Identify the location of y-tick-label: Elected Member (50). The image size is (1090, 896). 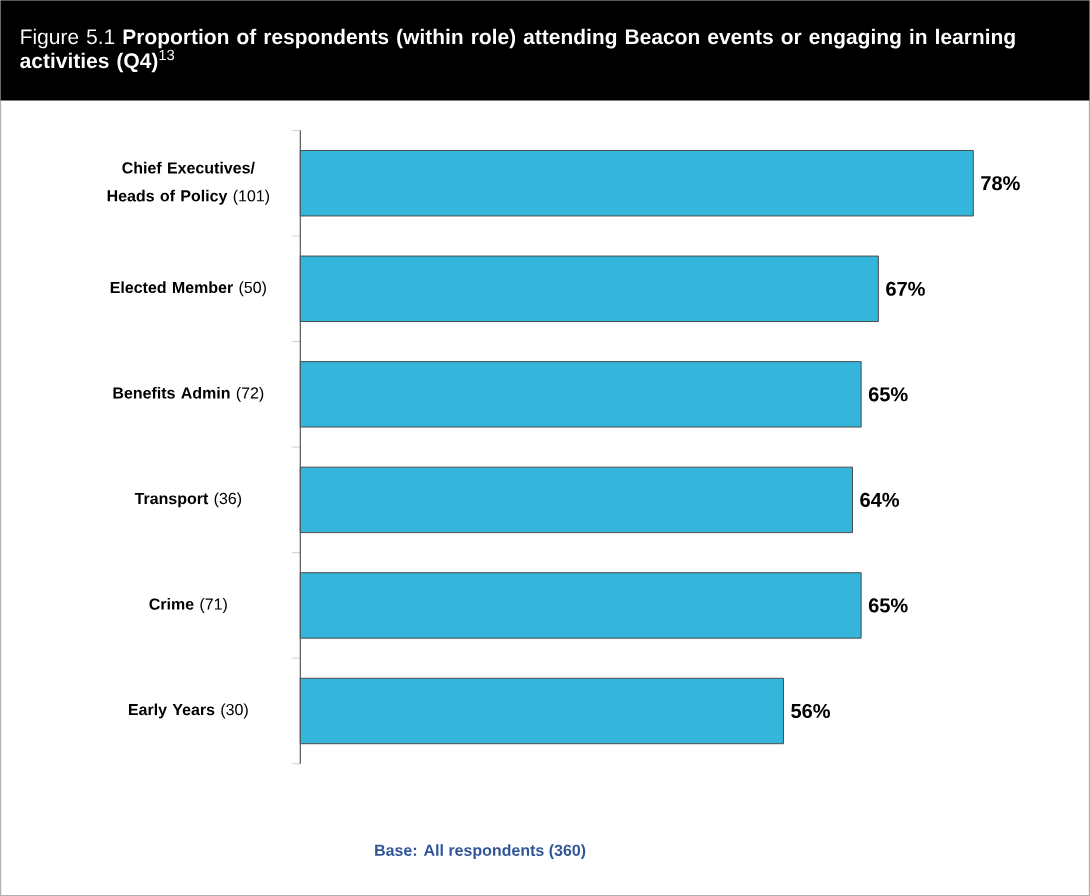
(188, 289).